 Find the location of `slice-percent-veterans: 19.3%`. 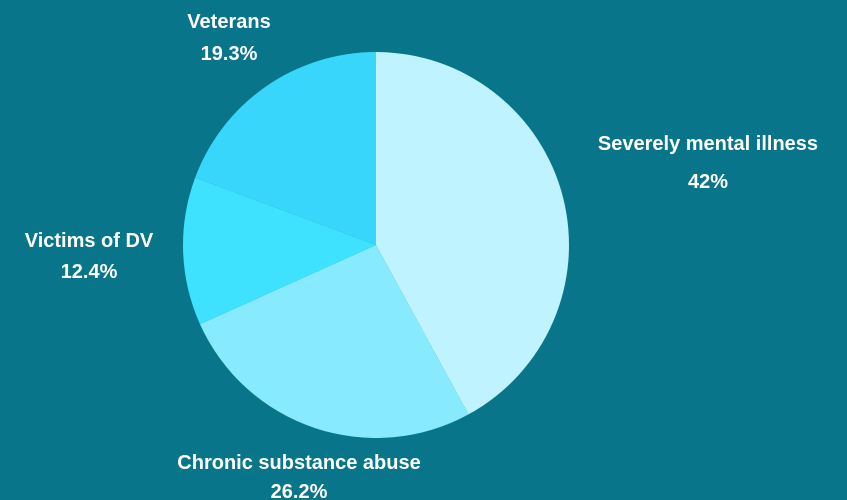

slice-percent-veterans: 19.3% is located at coordinates (229, 54).